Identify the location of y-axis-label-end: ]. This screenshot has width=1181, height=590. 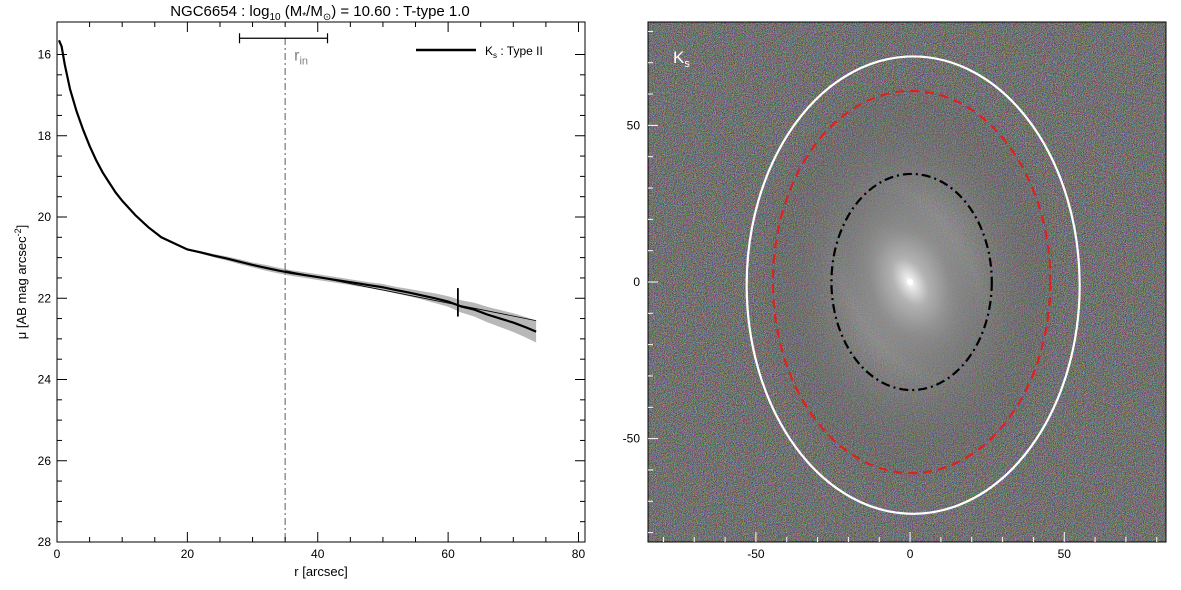
(21, 227).